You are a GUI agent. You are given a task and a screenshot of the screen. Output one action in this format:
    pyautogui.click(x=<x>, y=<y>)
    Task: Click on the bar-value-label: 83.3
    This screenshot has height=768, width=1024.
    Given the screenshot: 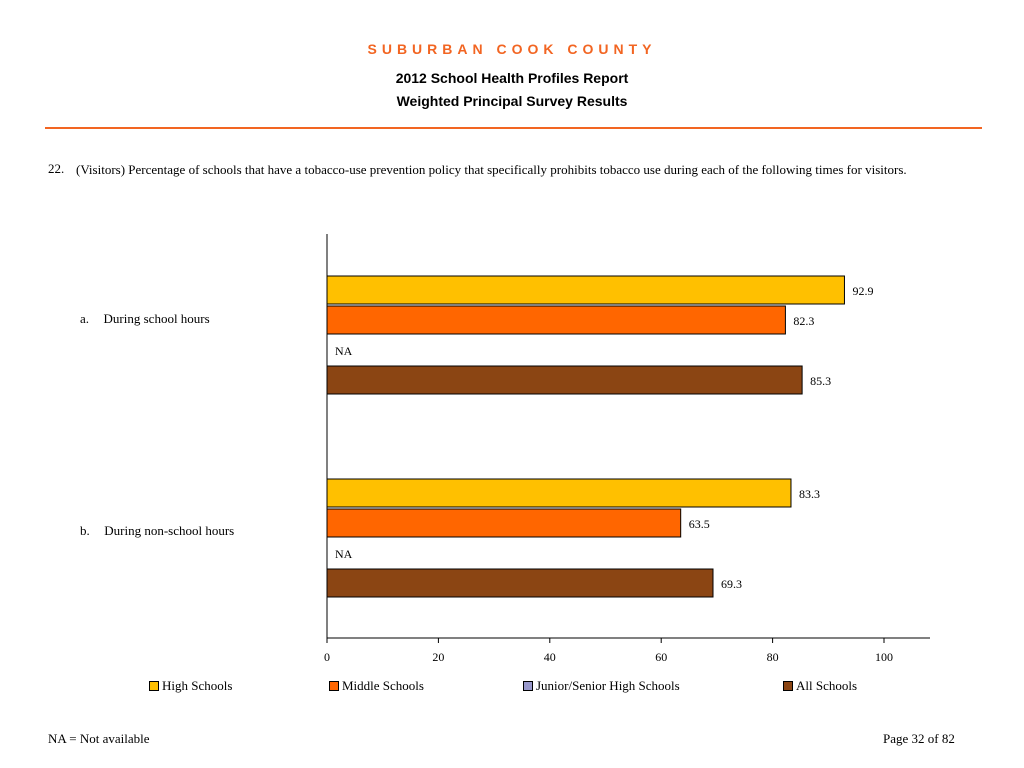 What is the action you would take?
    pyautogui.click(x=809, y=494)
    